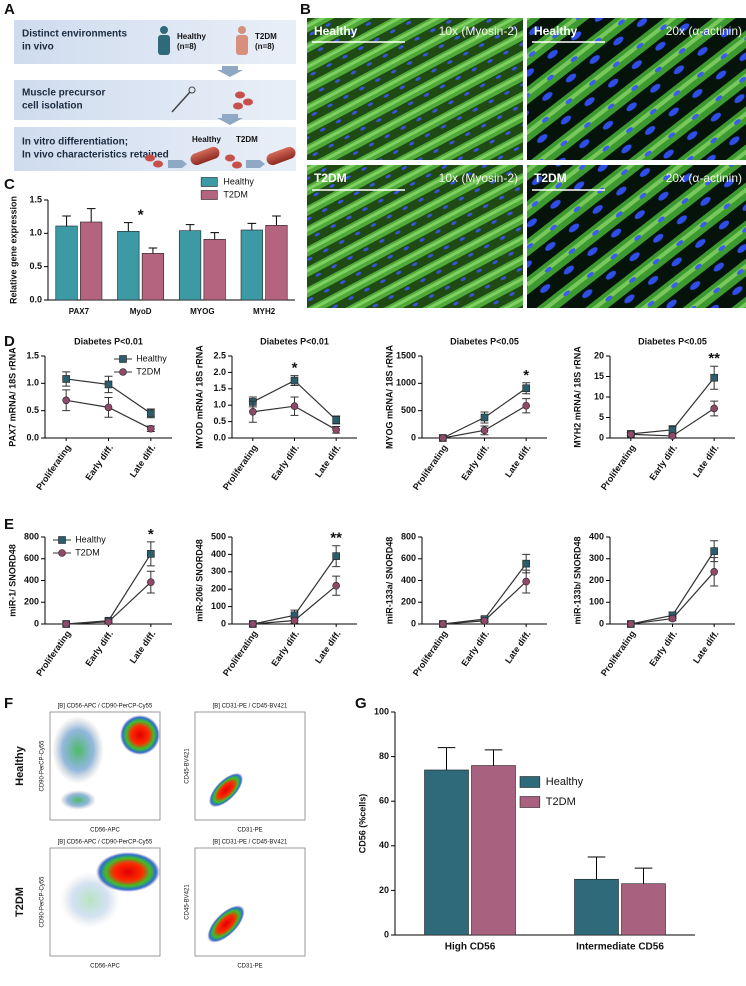 This screenshot has width=746, height=986. Describe the element at coordinates (384, 756) in the screenshot. I see `y-tick-label: 80` at that location.